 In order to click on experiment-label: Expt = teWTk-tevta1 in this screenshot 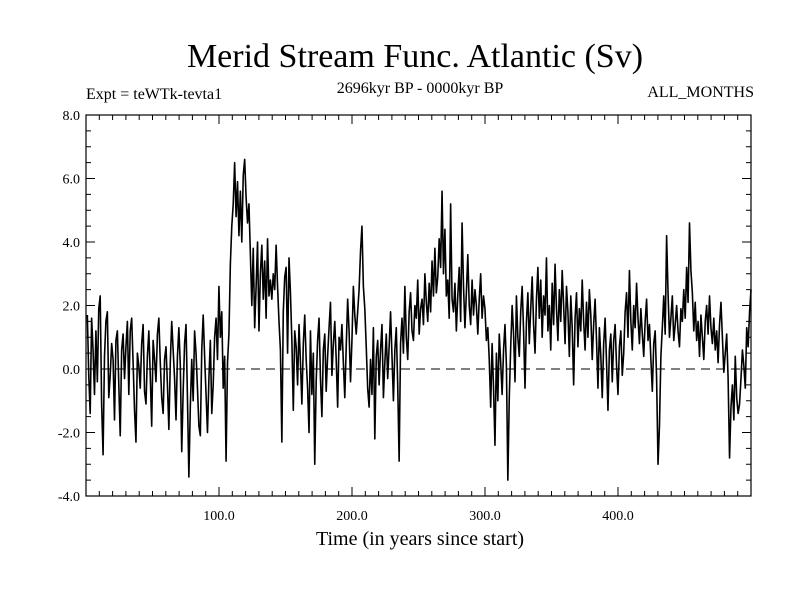, I will do `click(154, 94)`.